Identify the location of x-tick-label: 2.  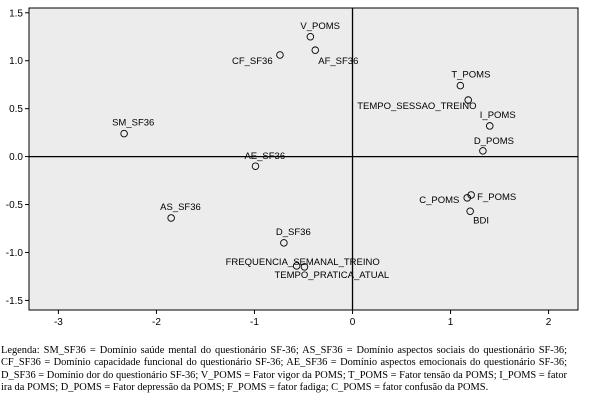
(549, 322).